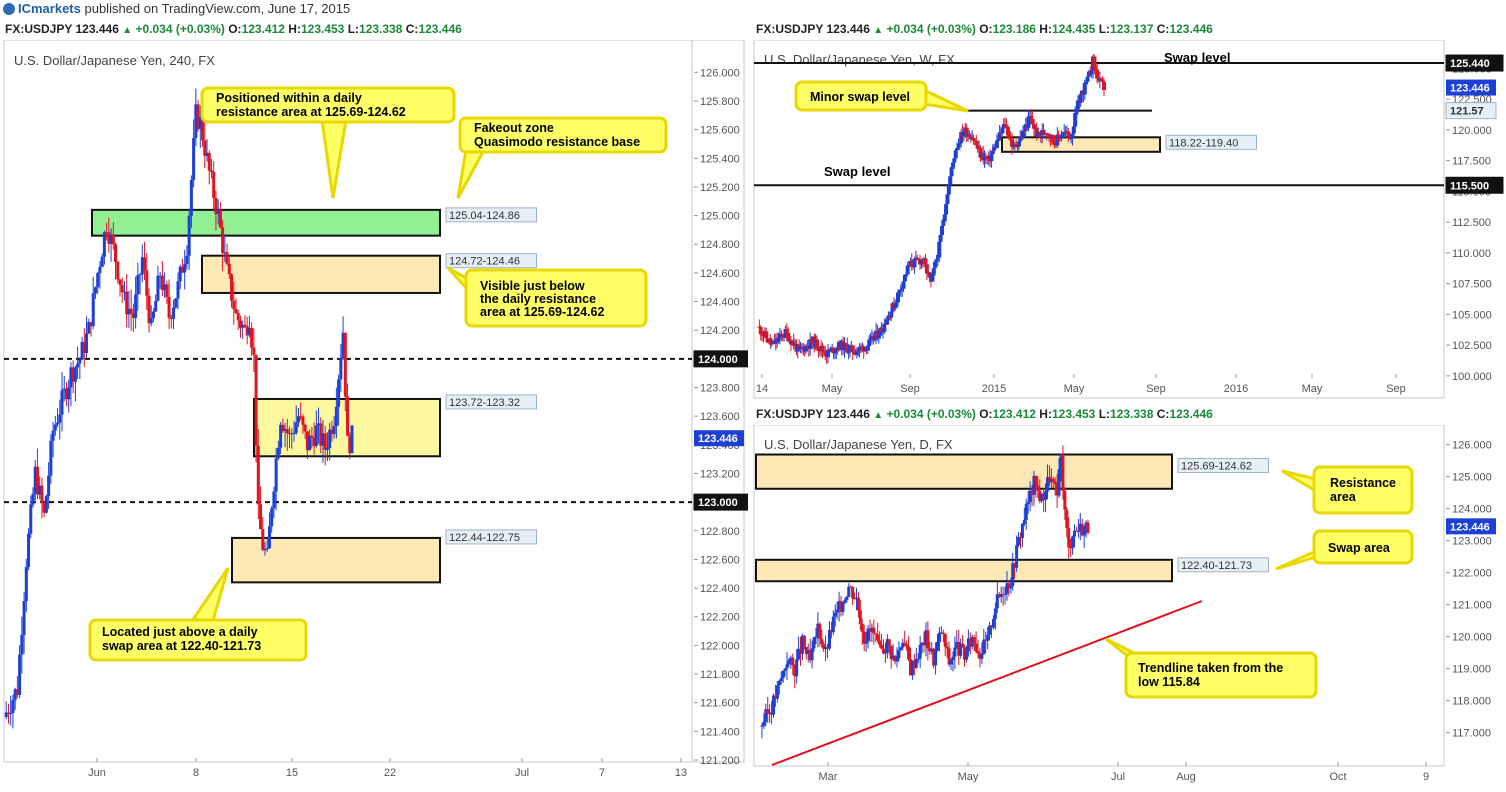 This screenshot has height=792, width=1506. What do you see at coordinates (986, 414) in the screenshot?
I see `open-label: O:` at bounding box center [986, 414].